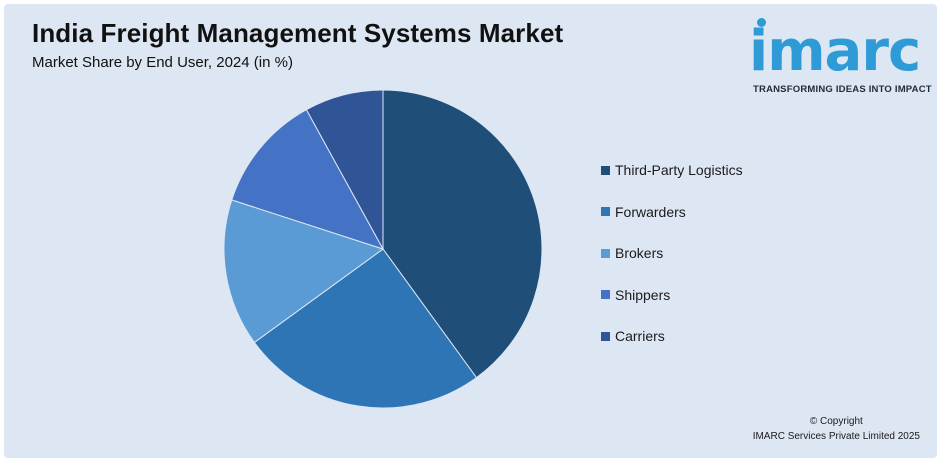 The height and width of the screenshot is (462, 941). Describe the element at coordinates (639, 253) in the screenshot. I see `legend-label: Brokers` at that location.